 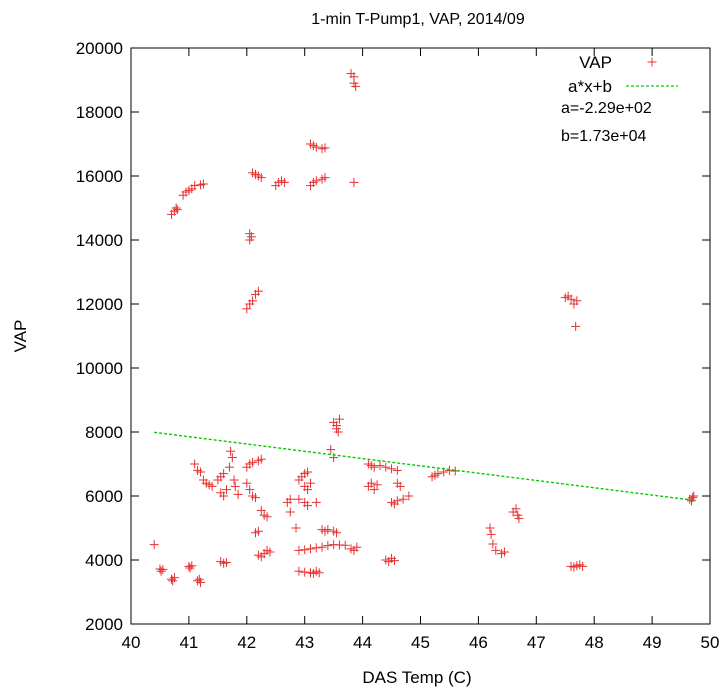 What do you see at coordinates (99, 48) in the screenshot?
I see `y-tick-label: 20000` at bounding box center [99, 48].